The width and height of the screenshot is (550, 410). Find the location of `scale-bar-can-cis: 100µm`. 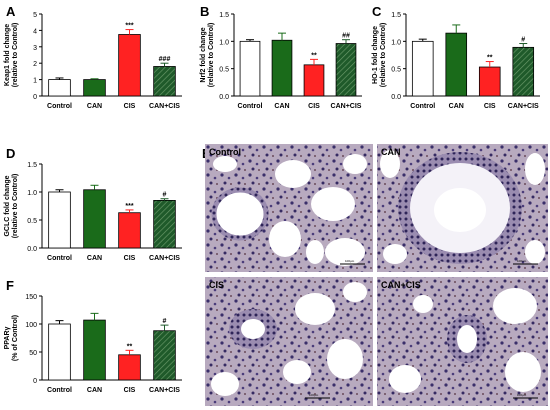

scale-bar-can-cis: 100µm is located at coordinates (522, 395).